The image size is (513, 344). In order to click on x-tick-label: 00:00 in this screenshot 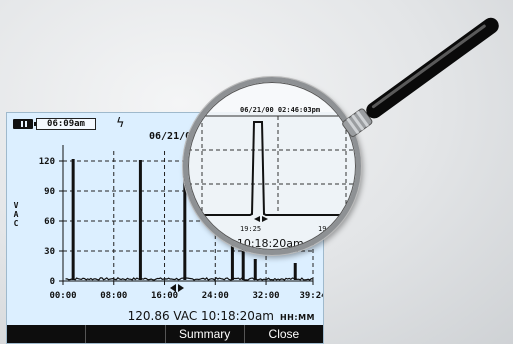, I will do `click(62, 296)`.